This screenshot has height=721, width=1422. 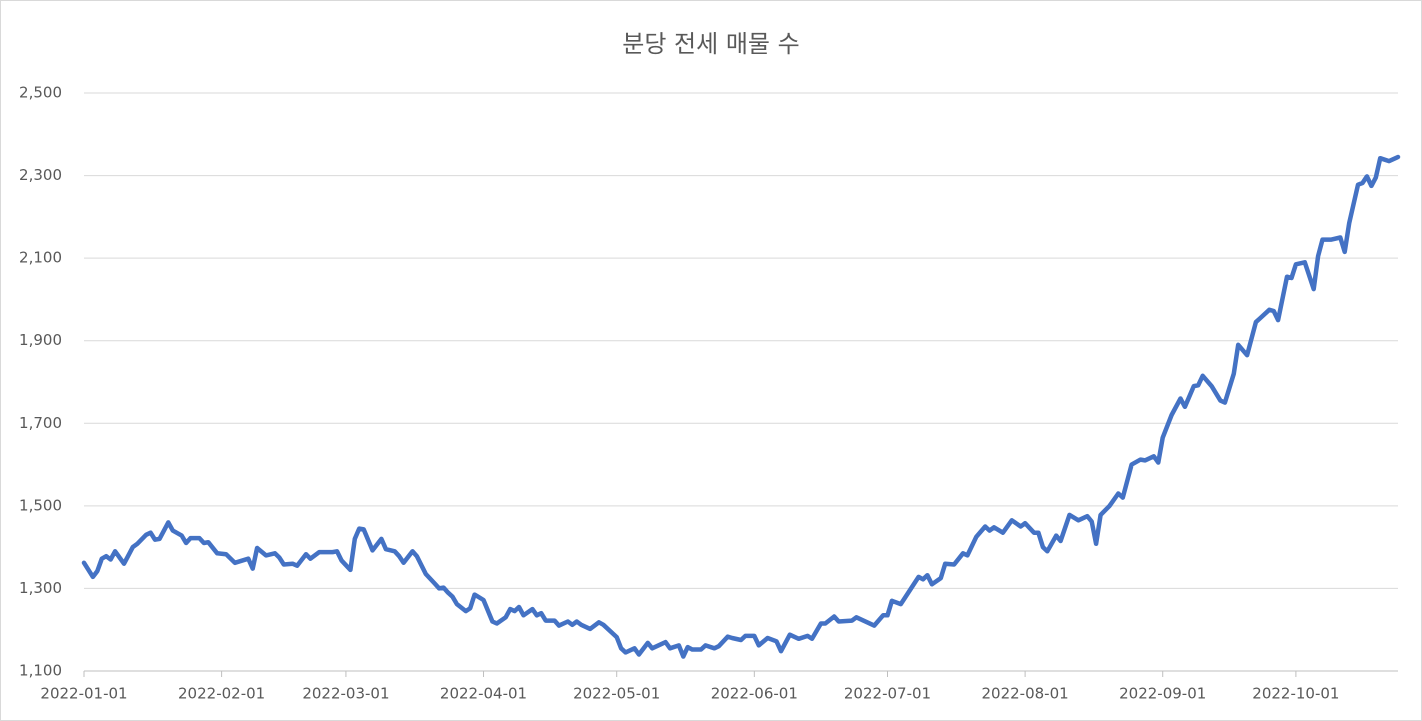 What do you see at coordinates (40, 423) in the screenshot?
I see `y-tick-label: 1,700` at bounding box center [40, 423].